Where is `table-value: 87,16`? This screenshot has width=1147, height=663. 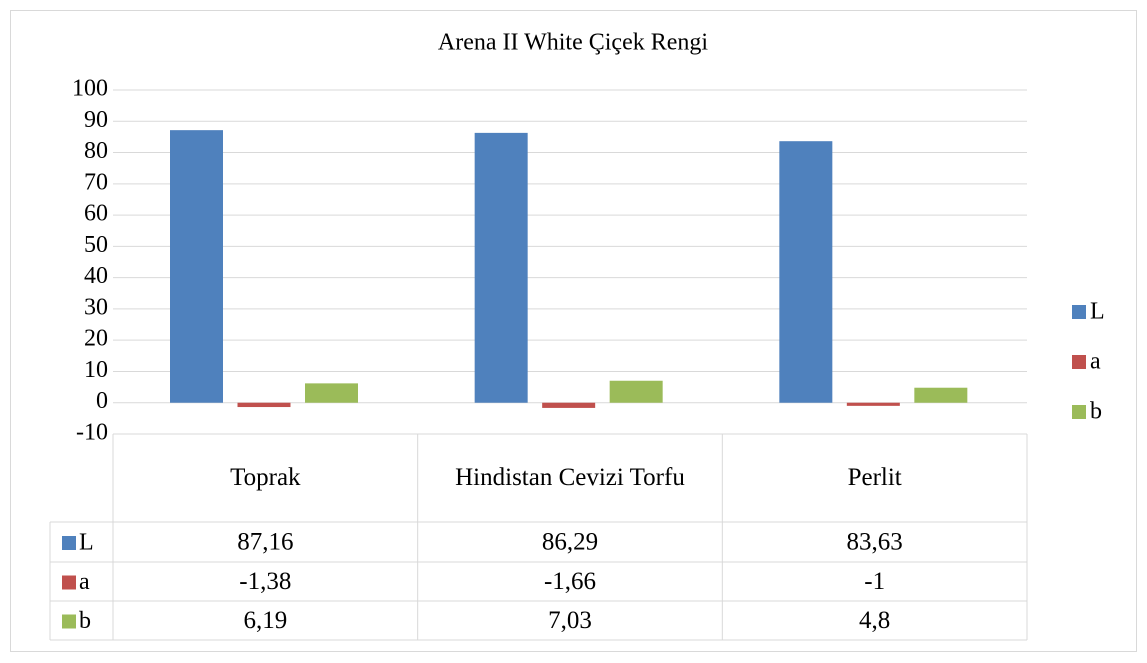
table-value: 87,16 is located at coordinates (265, 542).